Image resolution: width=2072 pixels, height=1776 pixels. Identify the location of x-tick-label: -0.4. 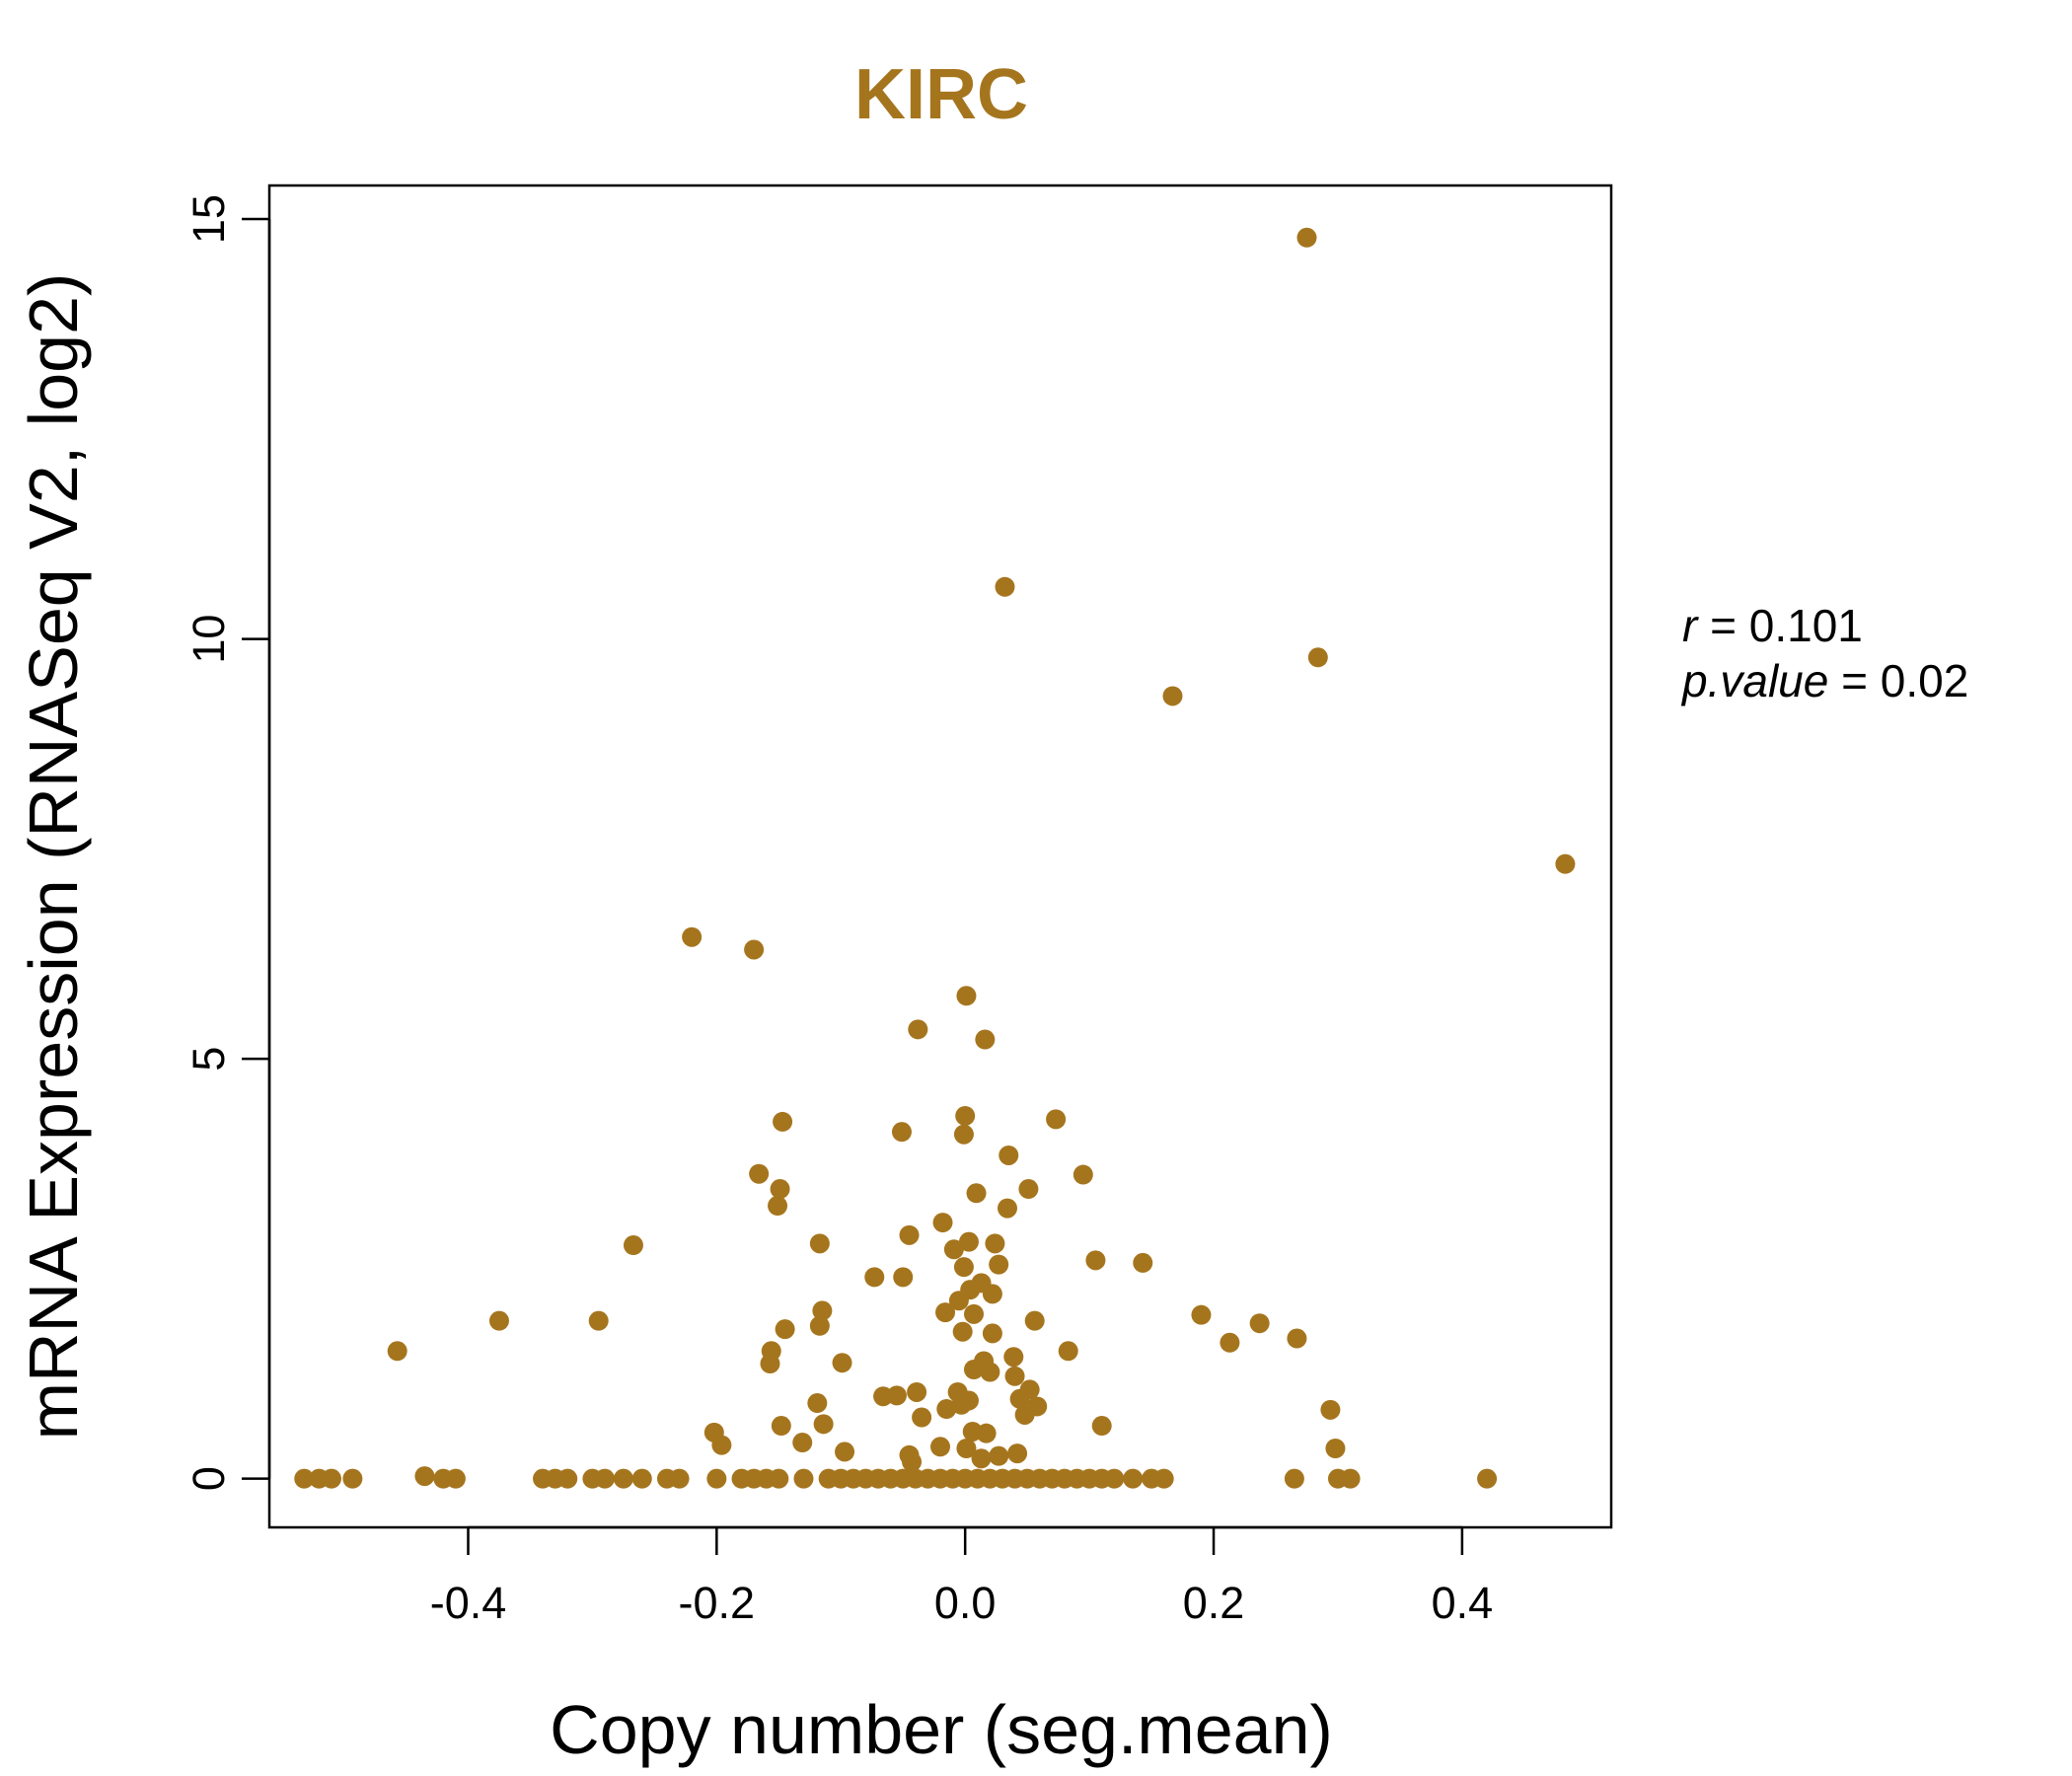
(468, 1603).